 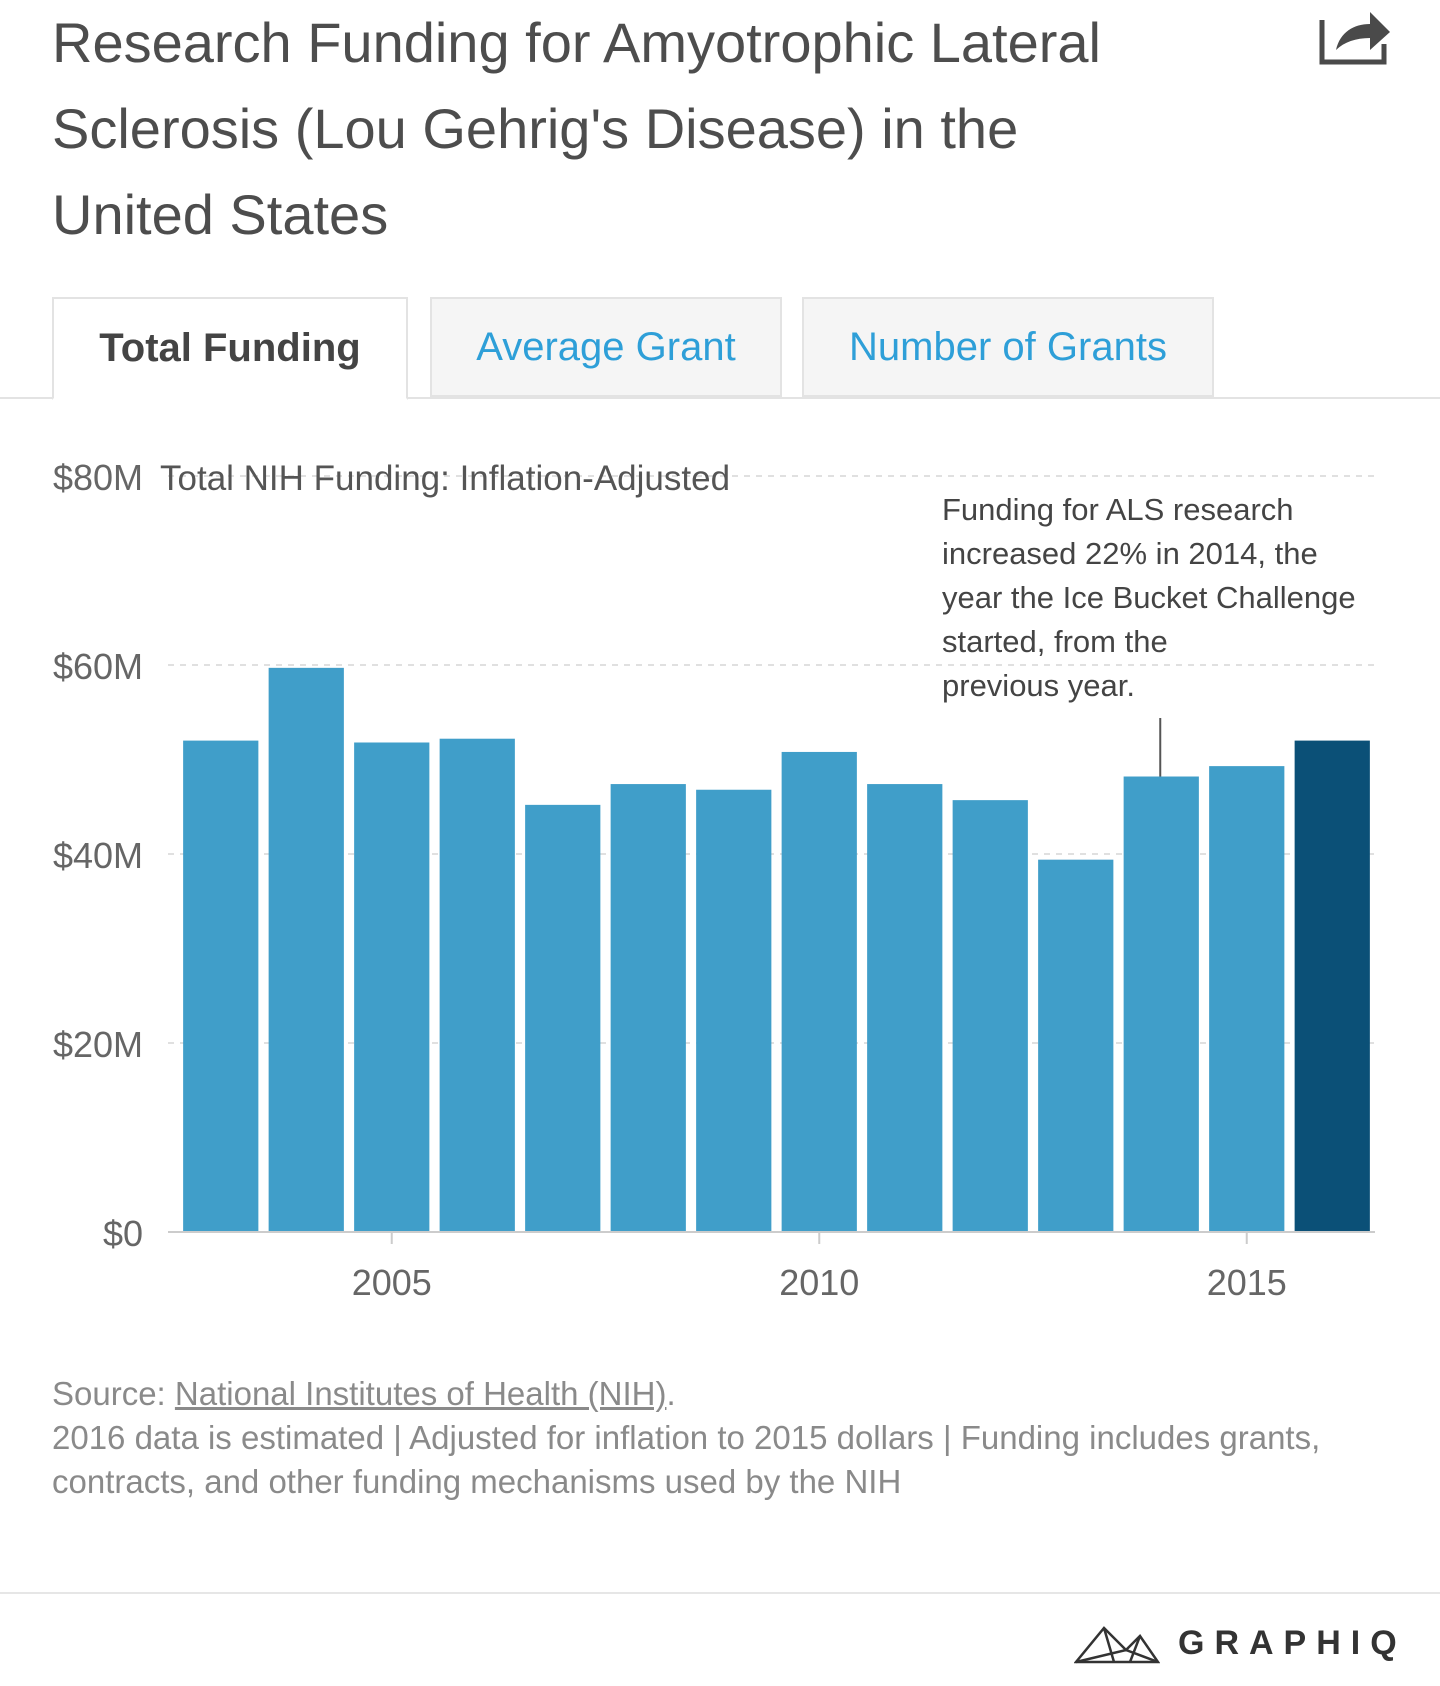 What do you see at coordinates (113, 1393) in the screenshot?
I see `source-prefix: Source:` at bounding box center [113, 1393].